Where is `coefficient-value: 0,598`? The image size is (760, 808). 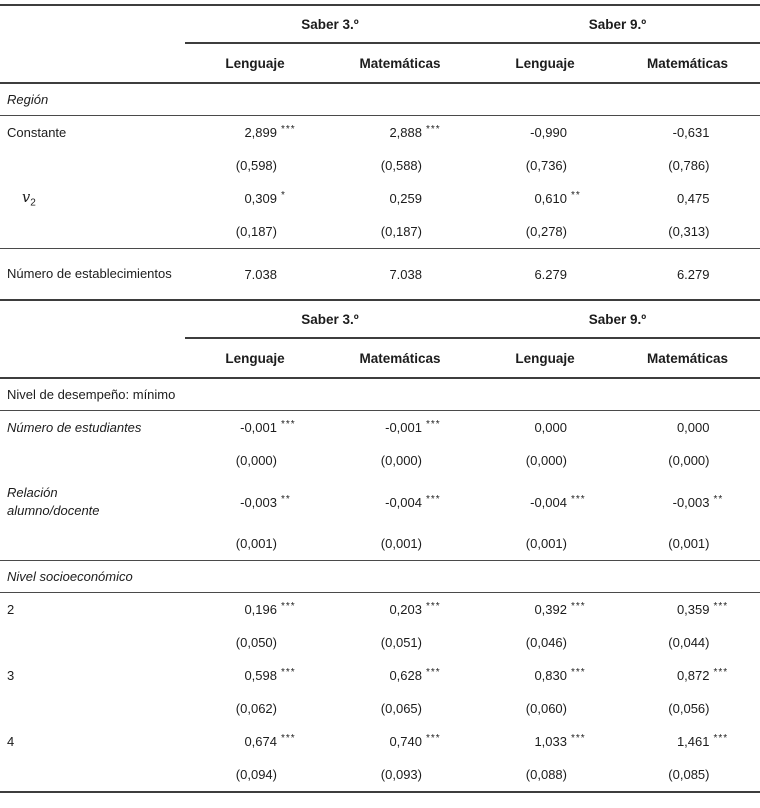 coefficient-value: 0,598 is located at coordinates (260, 675).